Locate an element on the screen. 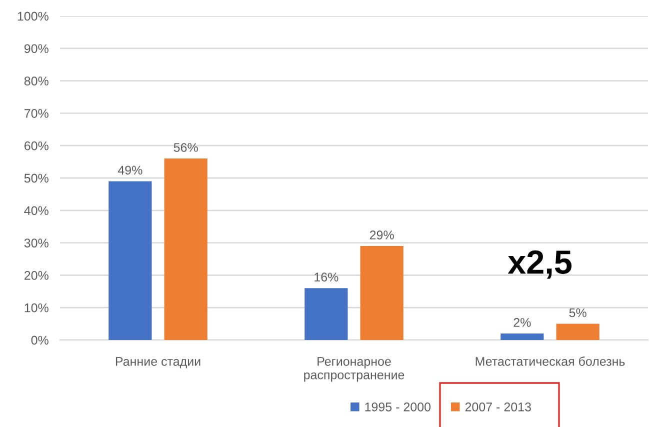 The image size is (650, 427). x-tick-label: Метастатическая болезнь is located at coordinates (550, 361).